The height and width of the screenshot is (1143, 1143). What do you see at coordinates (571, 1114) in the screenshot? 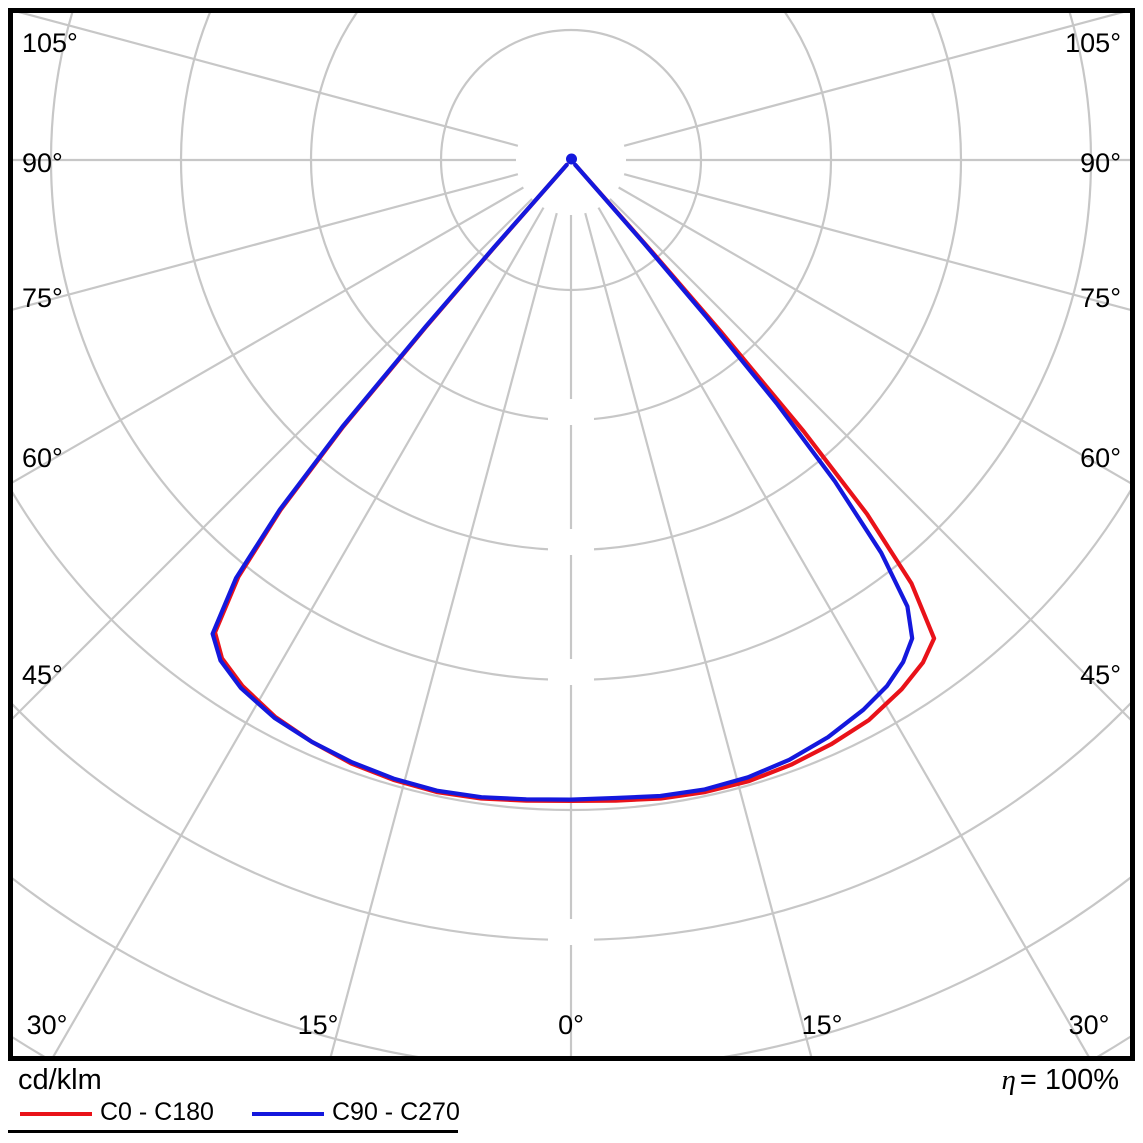
I see `legend: C0 - C180 C90 - C270` at bounding box center [571, 1114].